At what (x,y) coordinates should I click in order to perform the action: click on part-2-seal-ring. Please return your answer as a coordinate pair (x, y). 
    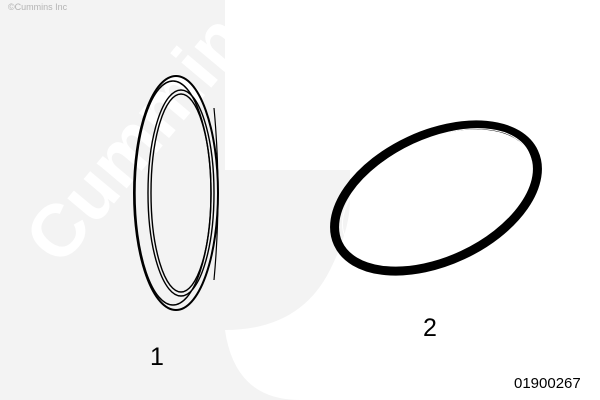
    Looking at the image, I should click on (436, 198).